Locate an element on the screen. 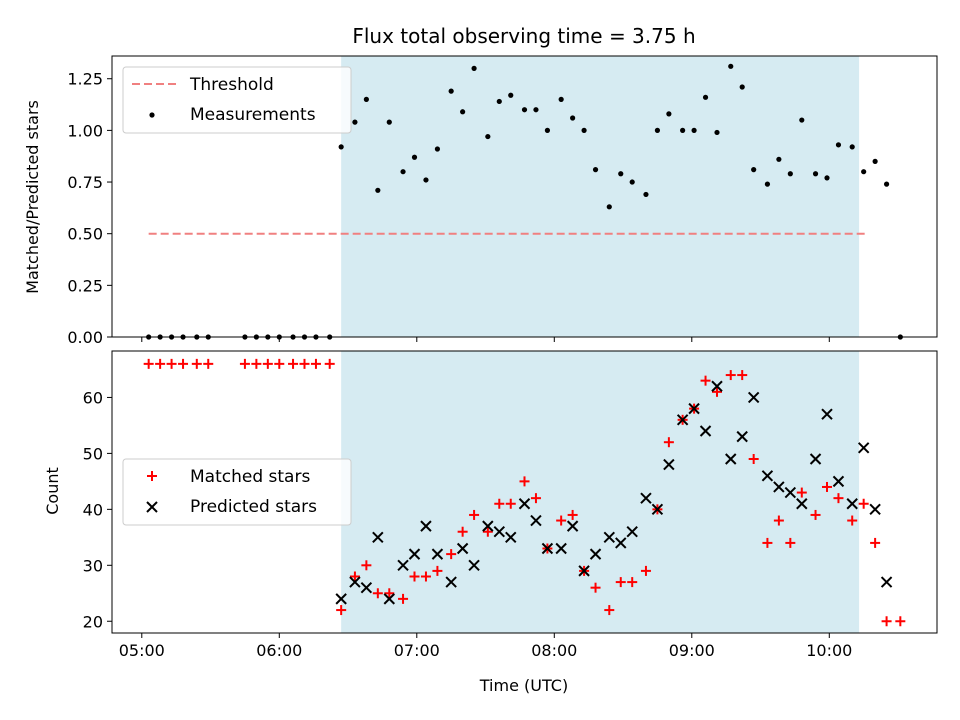 This screenshot has width=960, height=720. y-tick-label: 1.00 is located at coordinates (85, 130).